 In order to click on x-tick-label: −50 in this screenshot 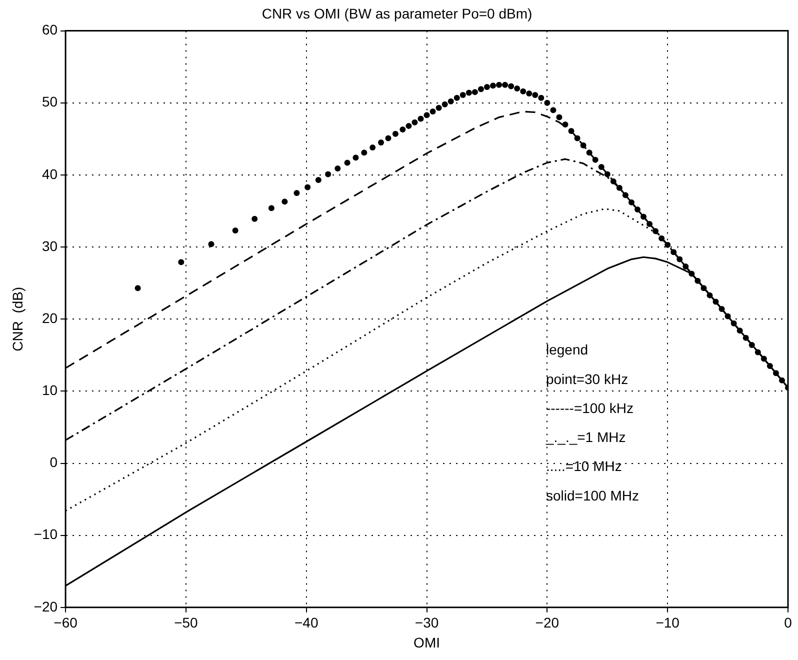, I will do `click(186, 622)`.